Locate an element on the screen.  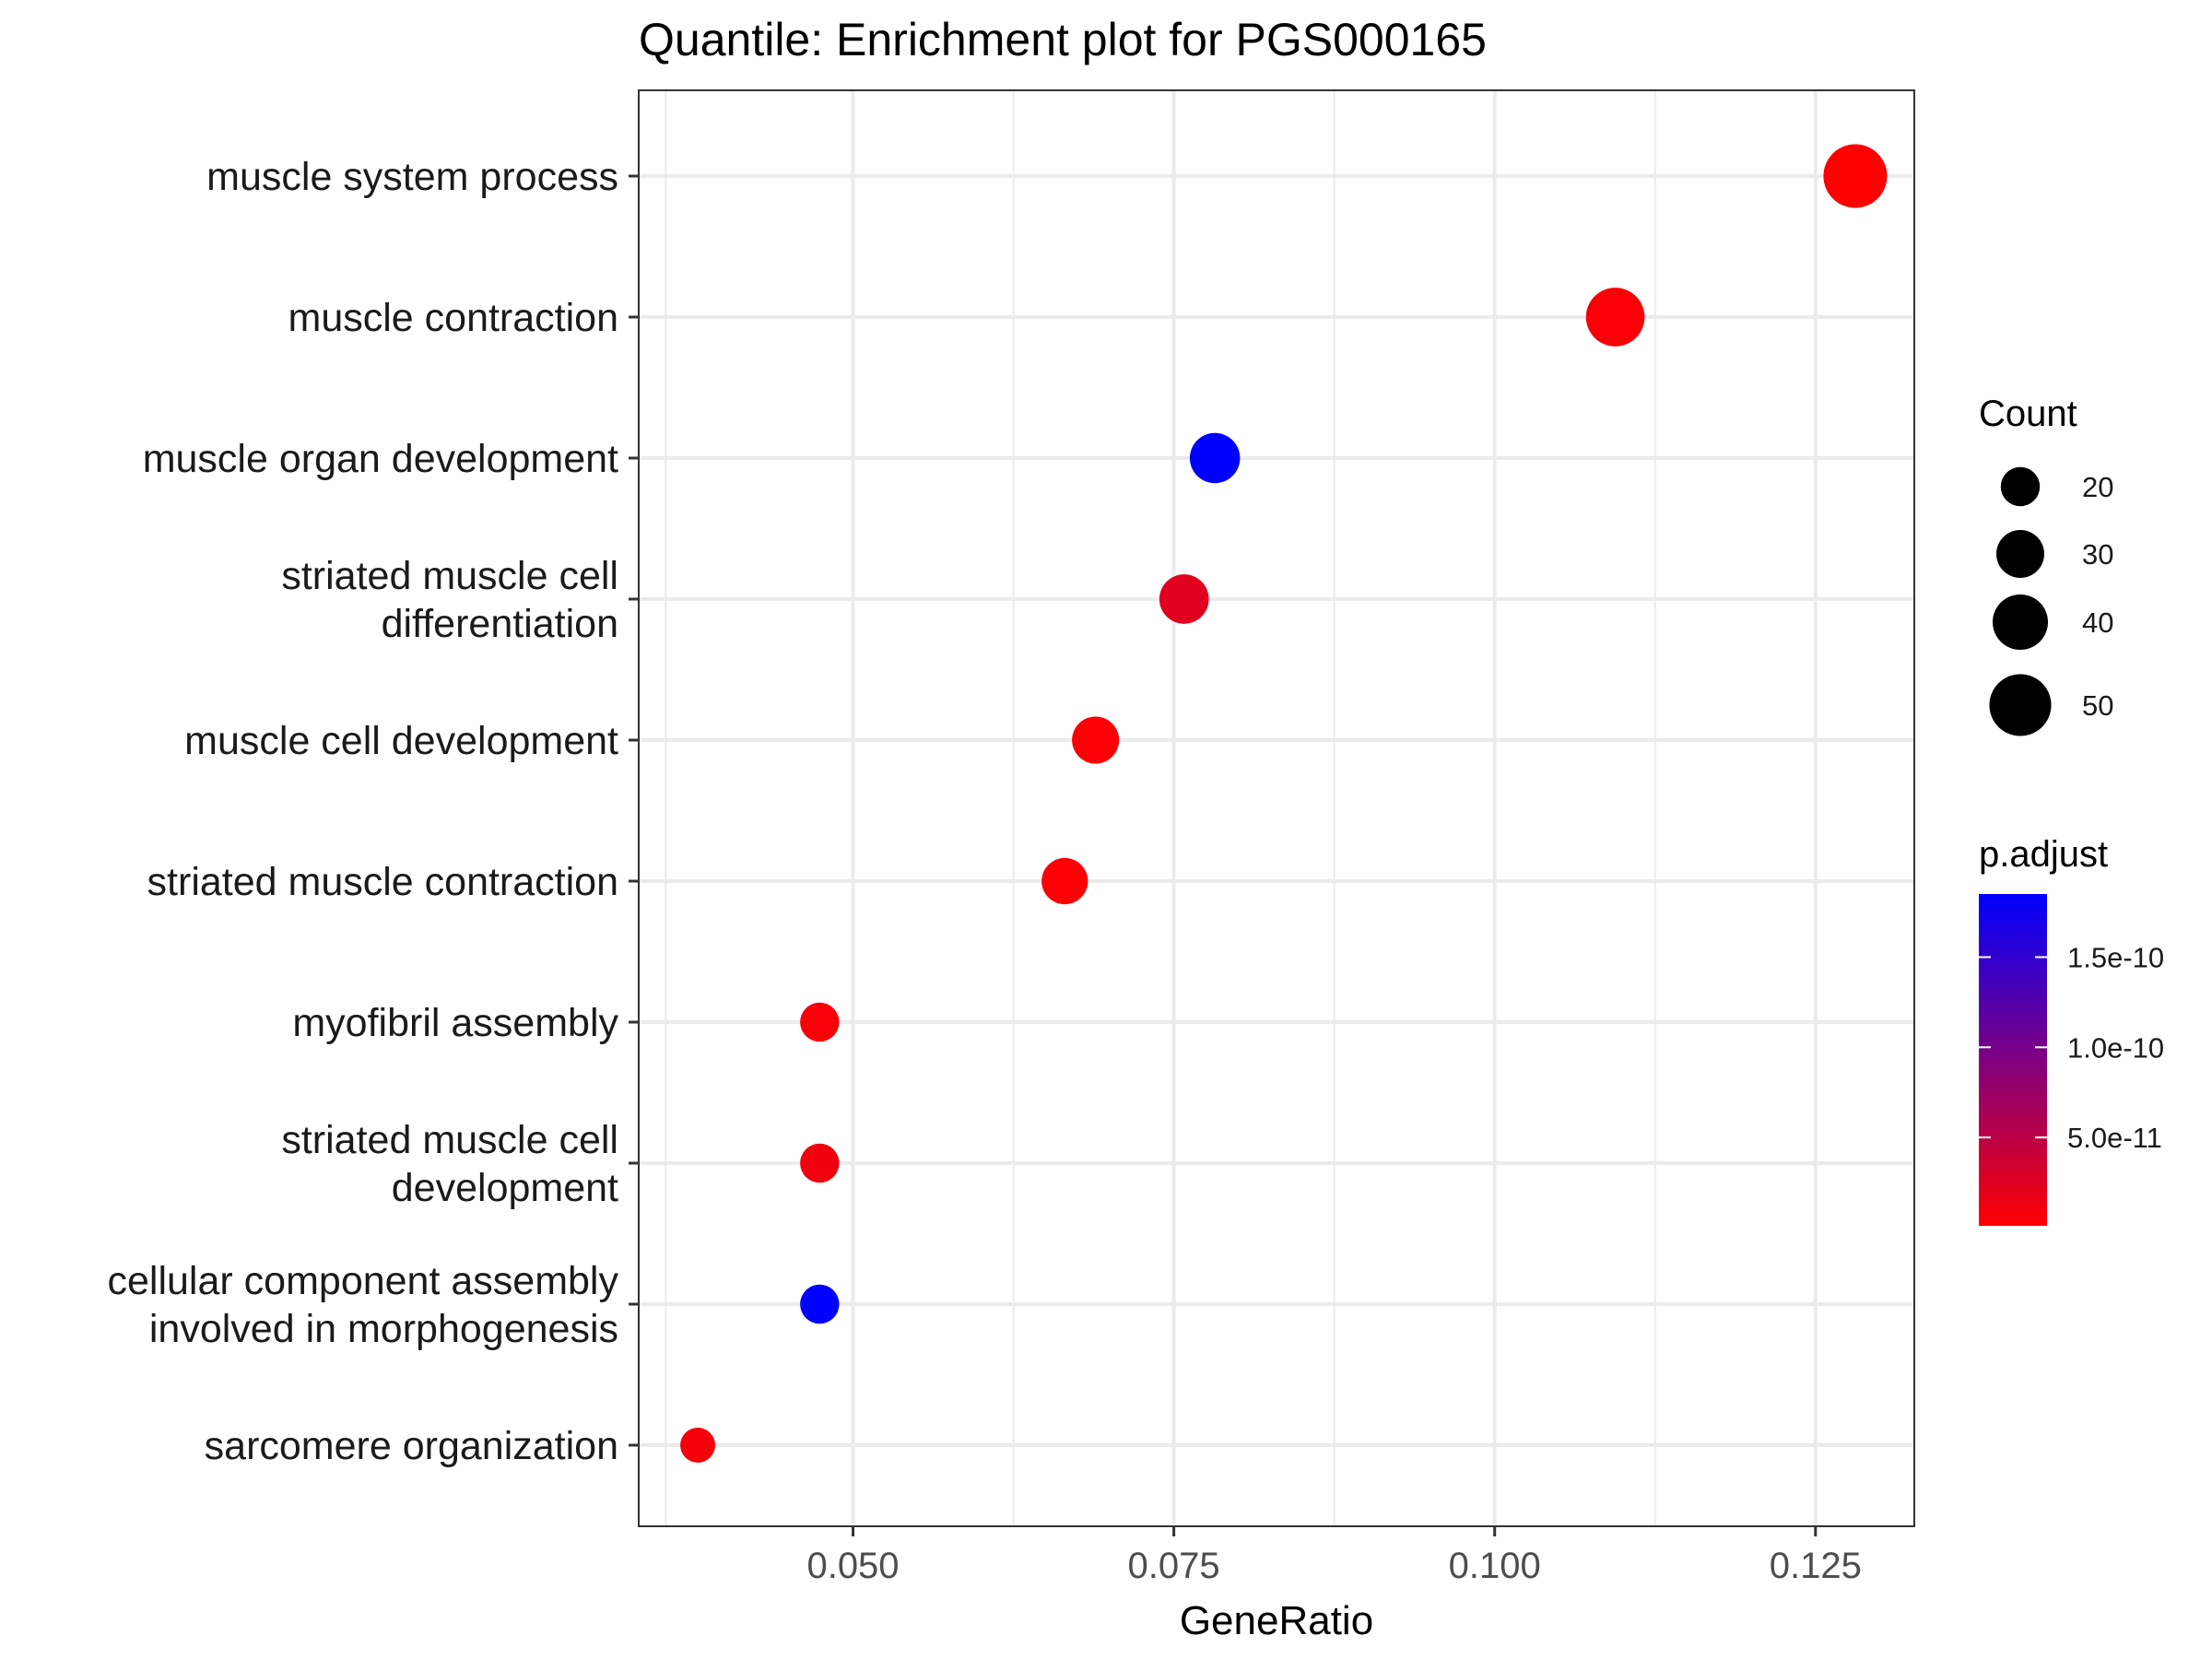
y-tick-label: development is located at coordinates (505, 1188).